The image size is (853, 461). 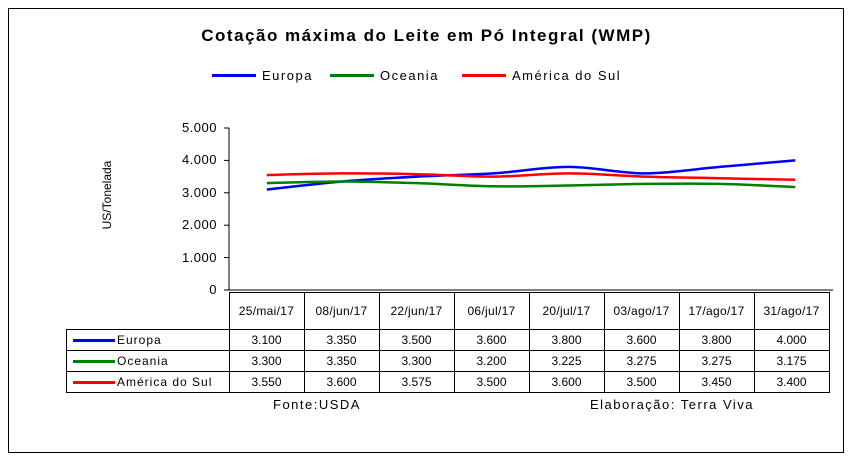 What do you see at coordinates (148, 311) in the screenshot?
I see `table-corner` at bounding box center [148, 311].